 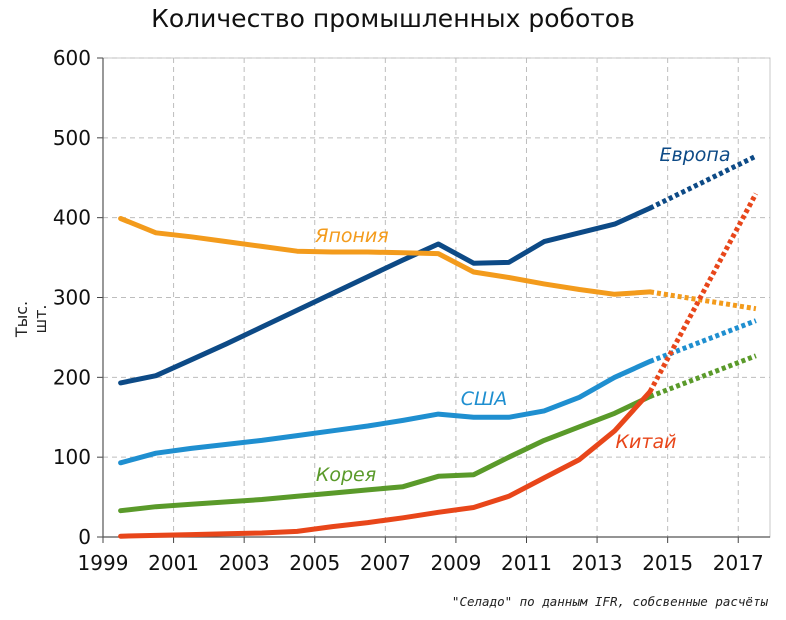 What do you see at coordinates (695, 155) in the screenshot?
I see `series-label-0: Европа` at bounding box center [695, 155].